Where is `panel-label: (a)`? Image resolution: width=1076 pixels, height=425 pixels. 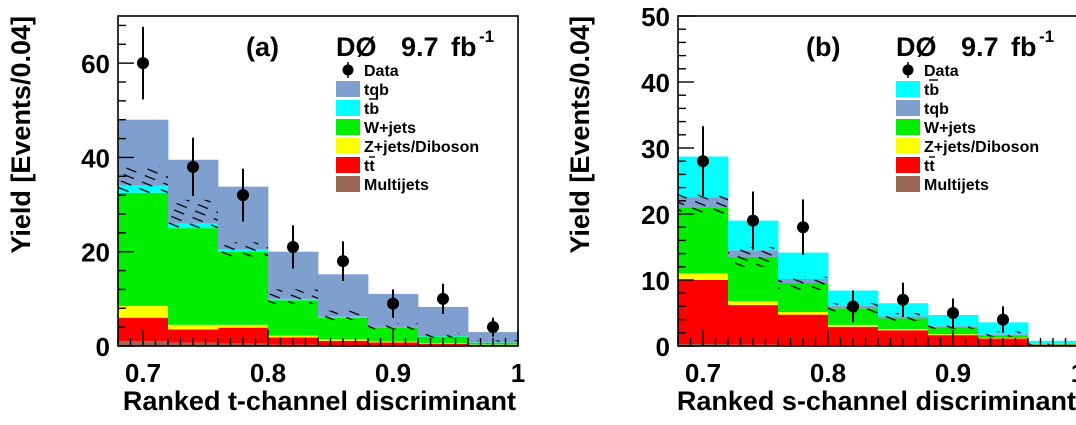
panel-label: (a) is located at coordinates (262, 47).